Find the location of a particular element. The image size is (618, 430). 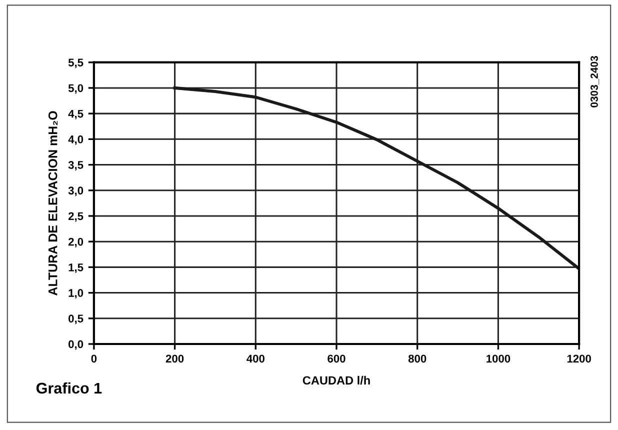

y-tick-label: 3,0 is located at coordinates (76, 191).